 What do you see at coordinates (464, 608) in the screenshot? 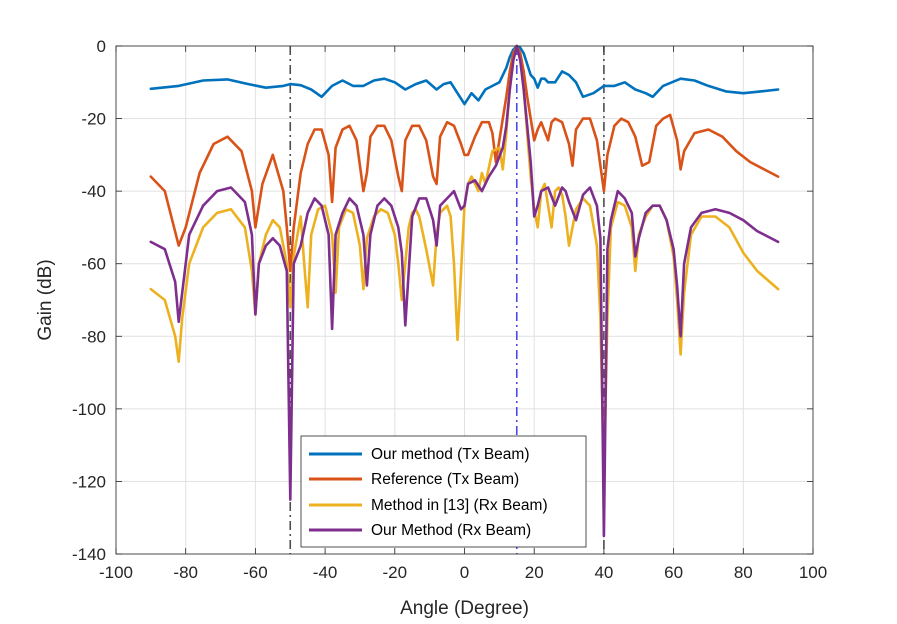
I see `x-axis-title: Angle (Degree)` at bounding box center [464, 608].